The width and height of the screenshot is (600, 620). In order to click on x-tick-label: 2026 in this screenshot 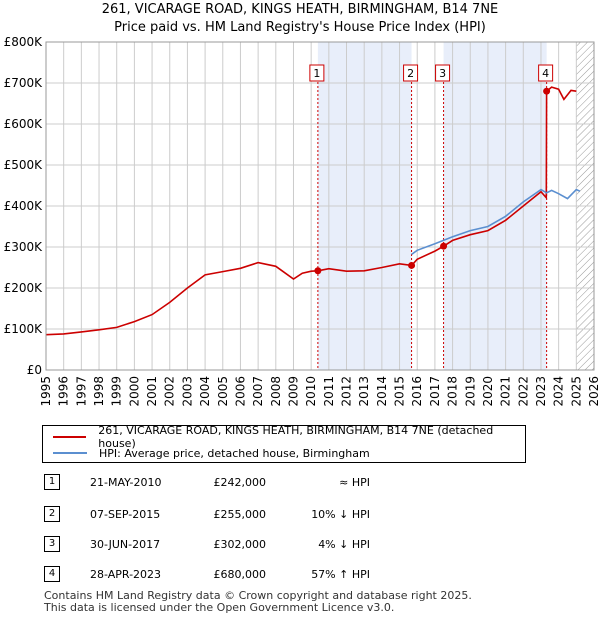, I will do `click(593, 391)`.